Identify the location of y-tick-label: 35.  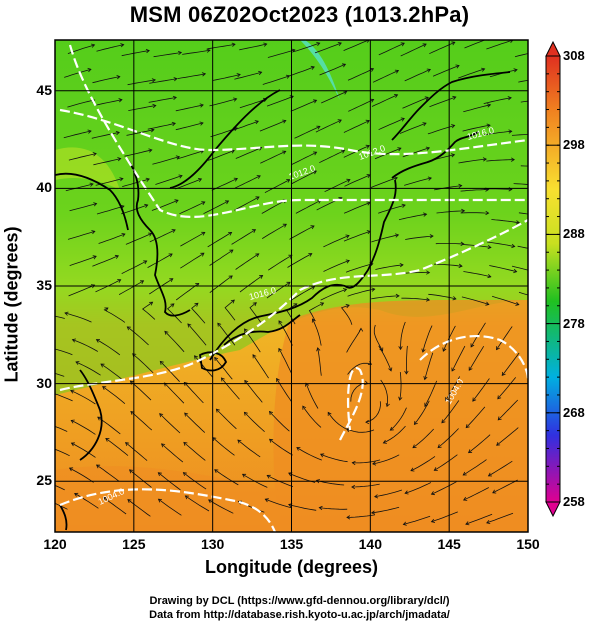
(44, 285).